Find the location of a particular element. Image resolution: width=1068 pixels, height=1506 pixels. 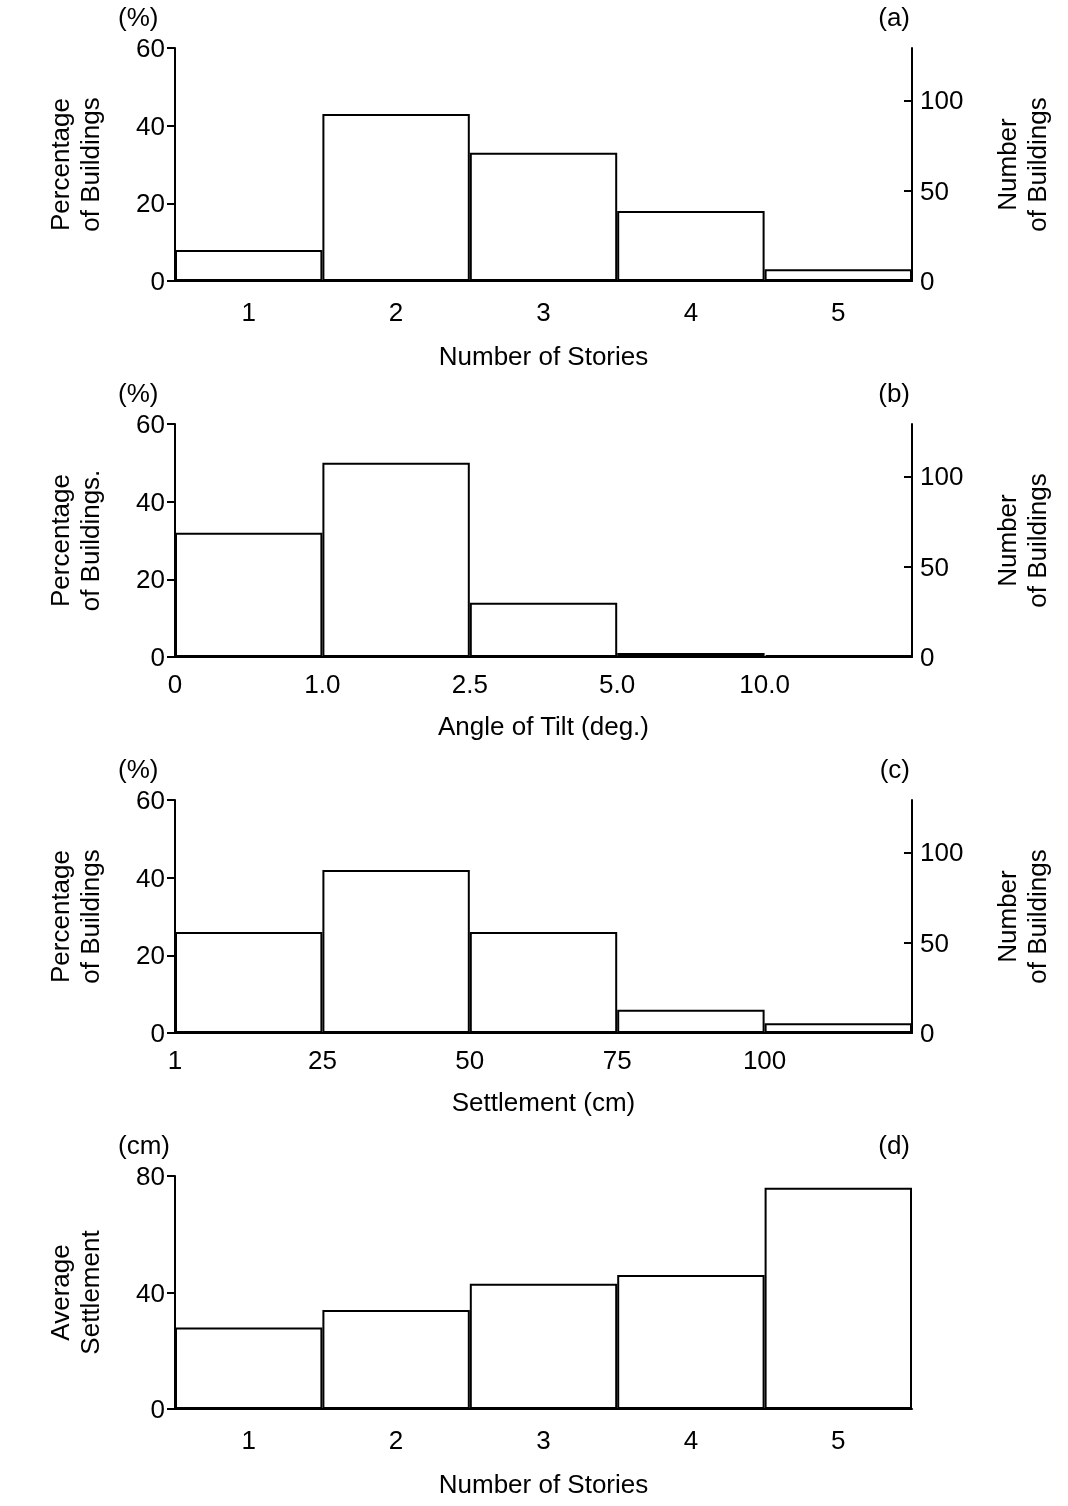

x-tick-label: 75 is located at coordinates (617, 1060).